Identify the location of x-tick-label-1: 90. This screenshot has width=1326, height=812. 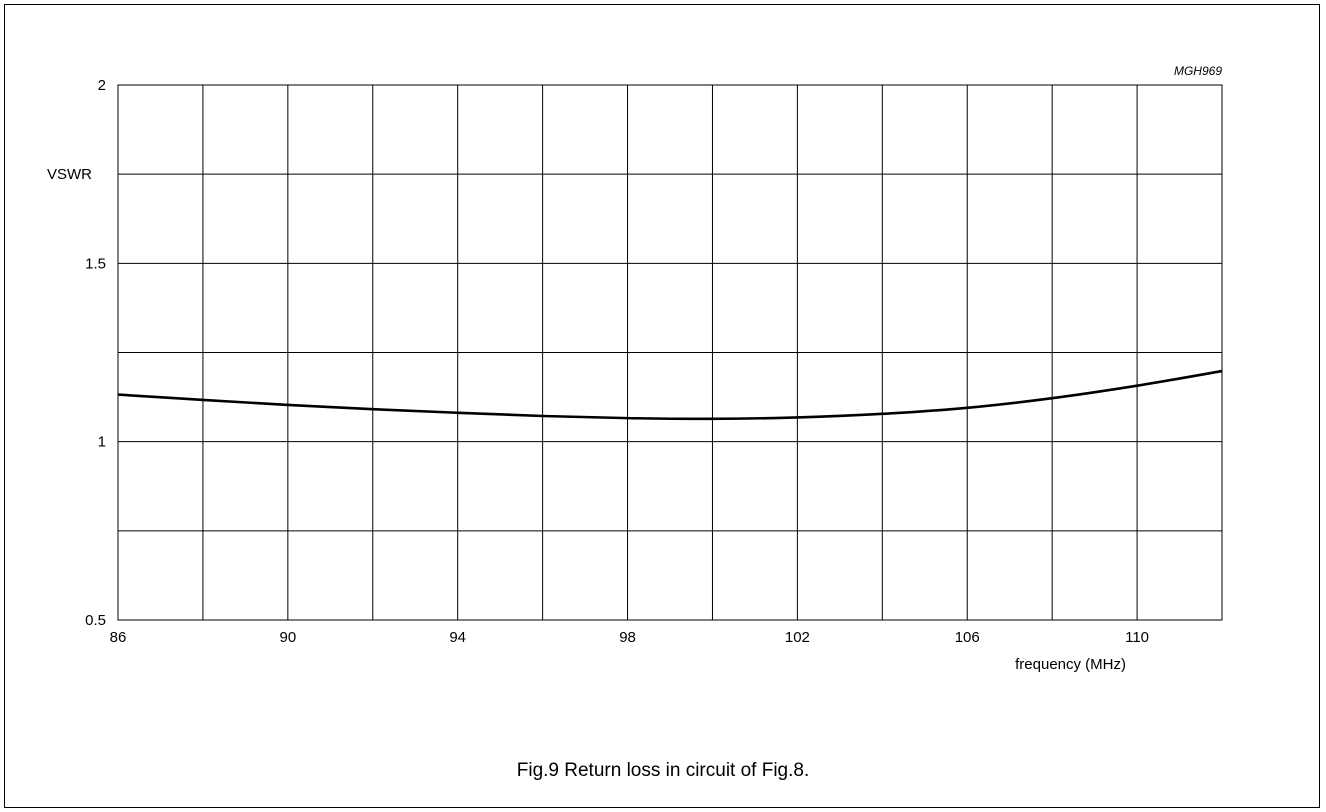
(288, 637).